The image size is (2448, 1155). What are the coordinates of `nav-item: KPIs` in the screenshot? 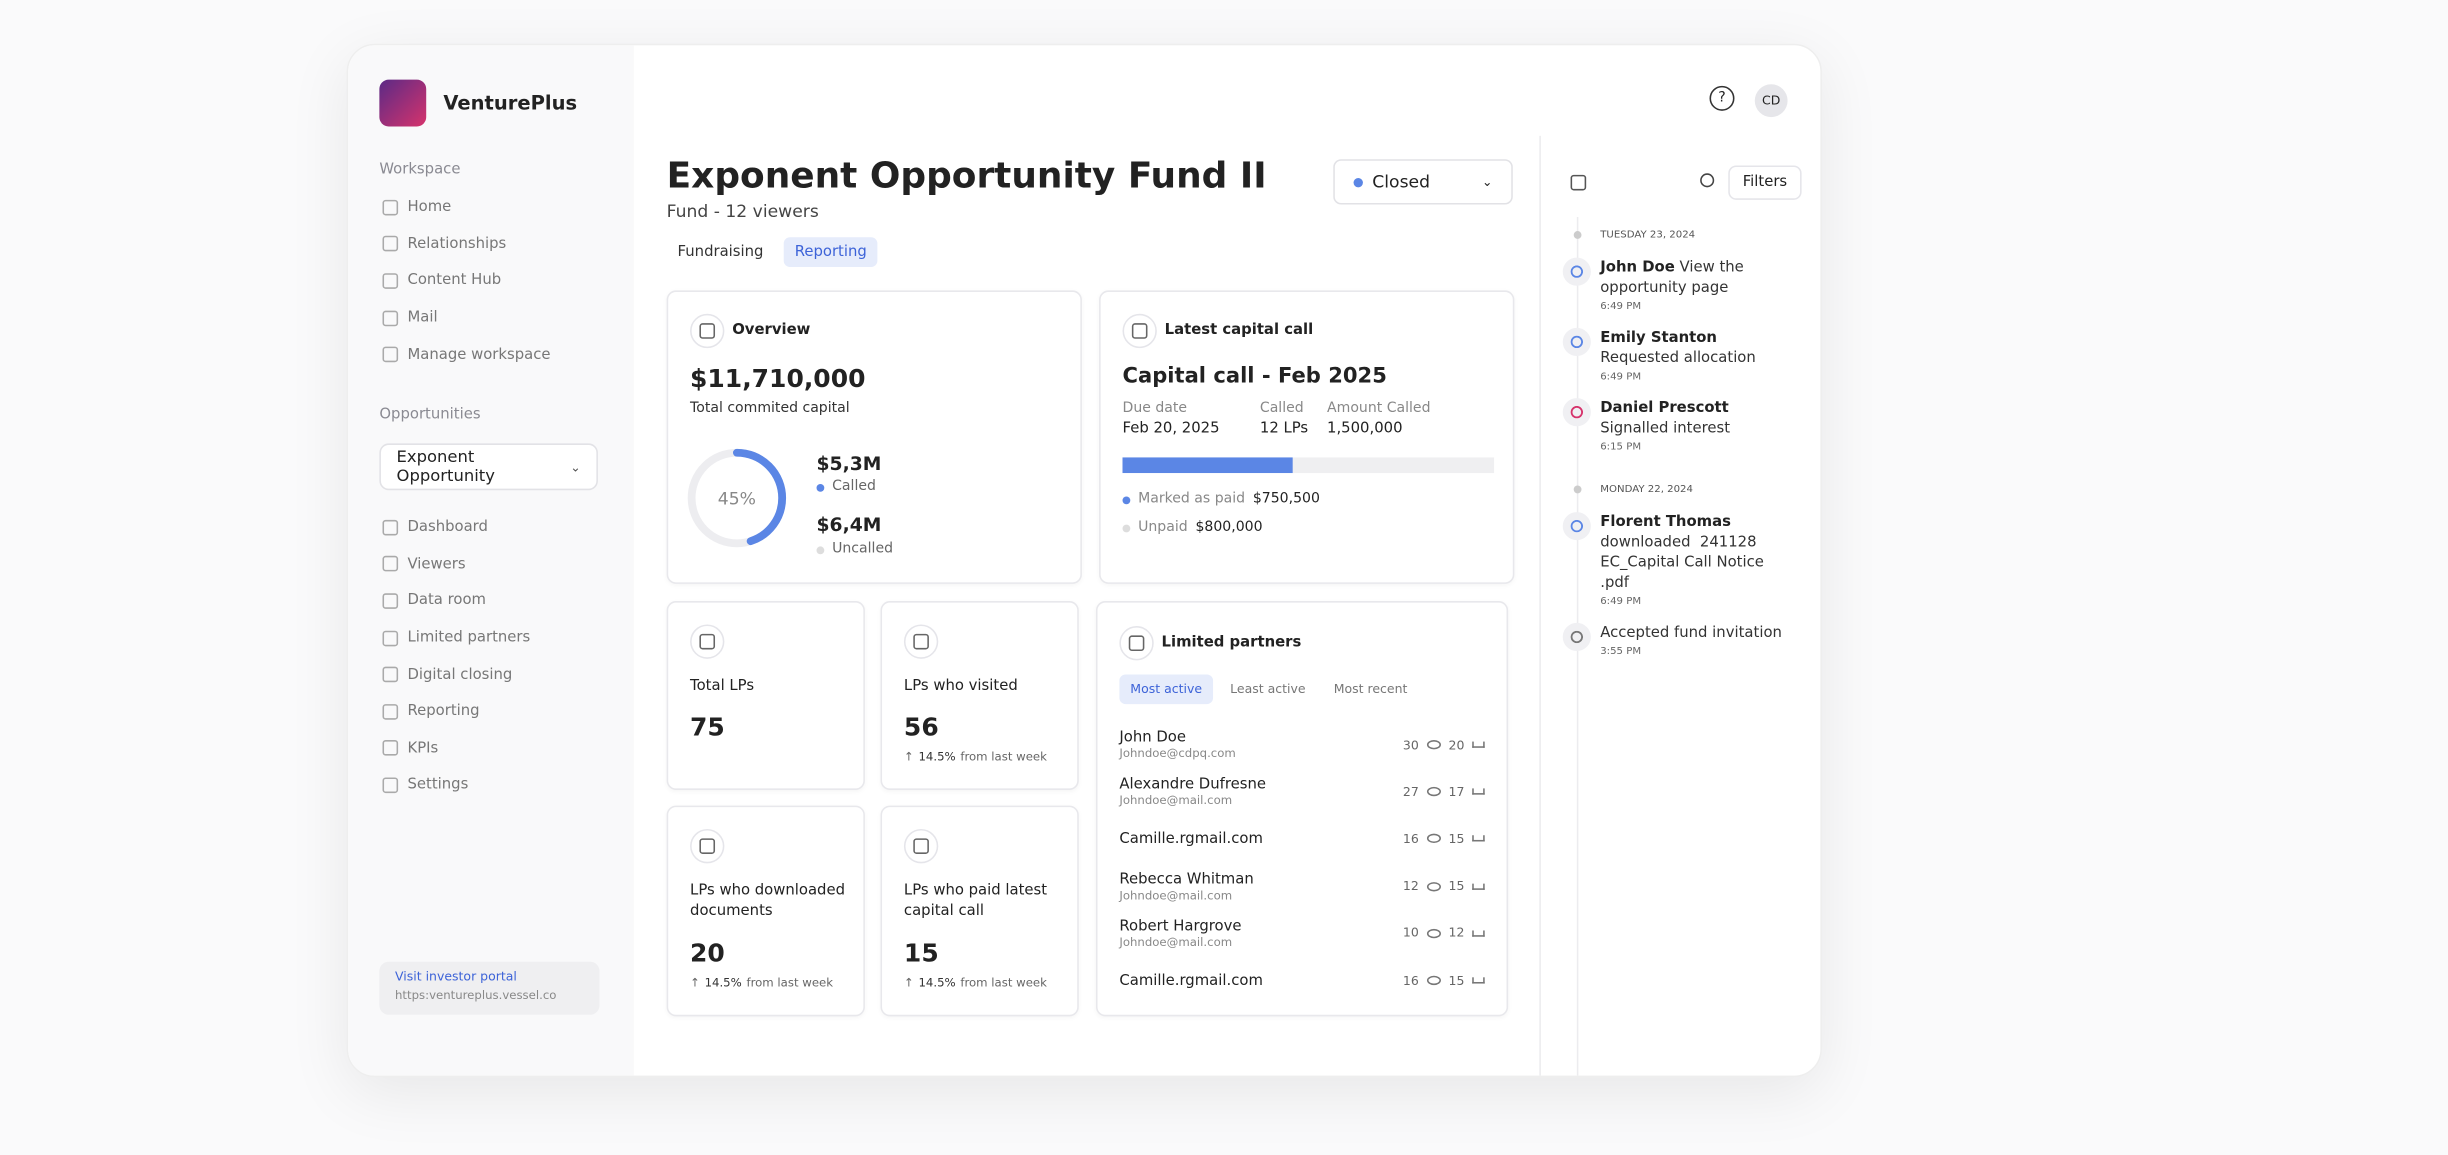 It's located at (456, 748).